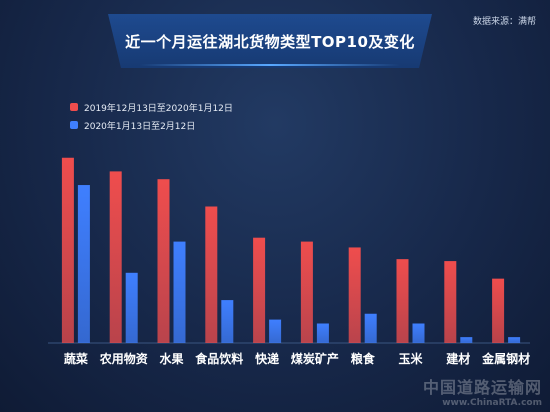  I want to click on legend-label-series-2: 2020年1月13日至2月12日, so click(140, 126).